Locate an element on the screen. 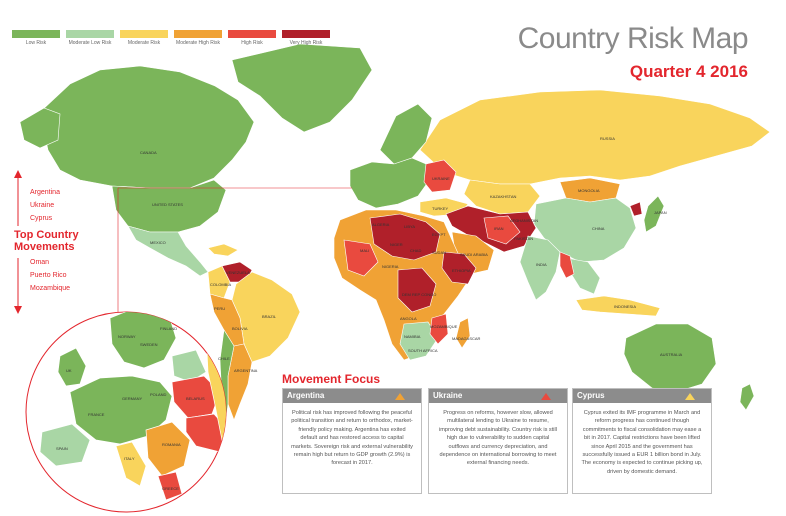 Image resolution: width=786 pixels, height=516 pixels. label-egypt: EGYPT is located at coordinates (439, 234).